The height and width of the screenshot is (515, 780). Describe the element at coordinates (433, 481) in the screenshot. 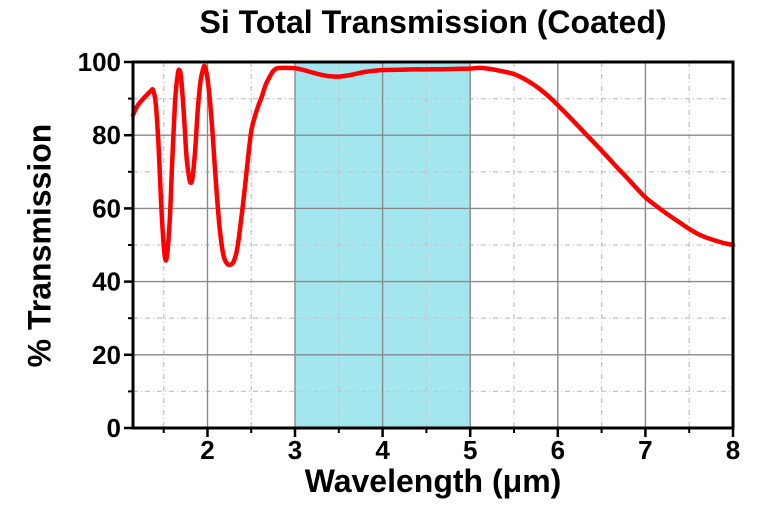

I see `x-axis-title: Wavelength (μm)` at that location.